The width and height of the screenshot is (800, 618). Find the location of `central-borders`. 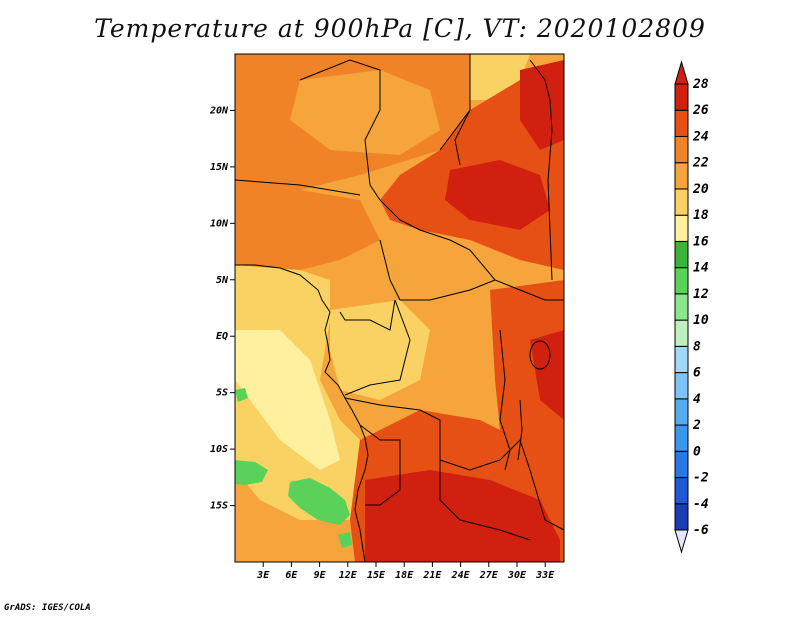

central-borders is located at coordinates (471, 250).